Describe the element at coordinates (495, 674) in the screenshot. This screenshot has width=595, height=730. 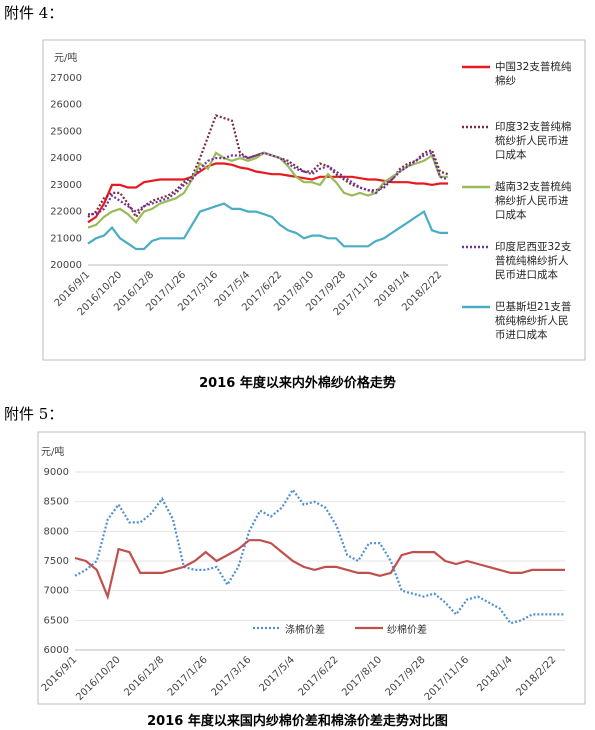
I see `x-tick-label: 2018/1/4` at that location.